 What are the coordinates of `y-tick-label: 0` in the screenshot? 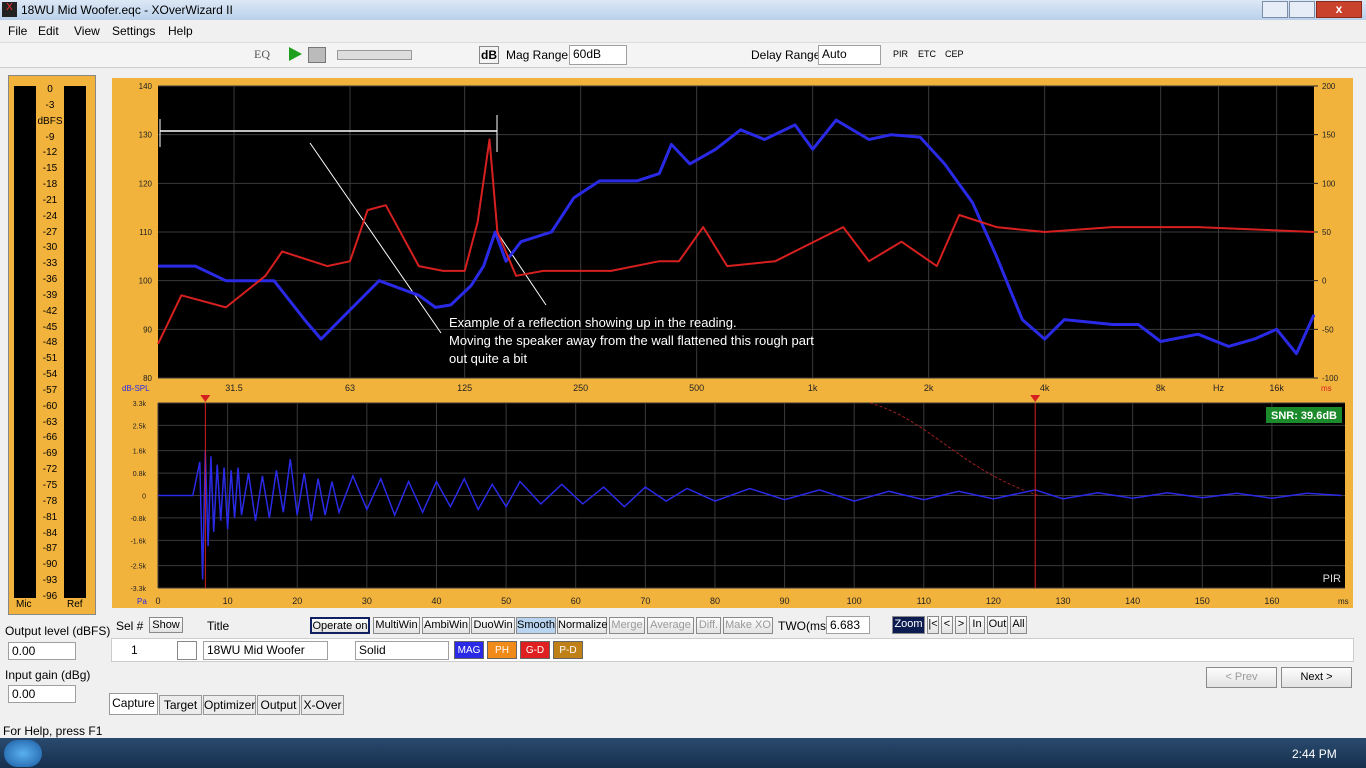 It's located at (144, 497).